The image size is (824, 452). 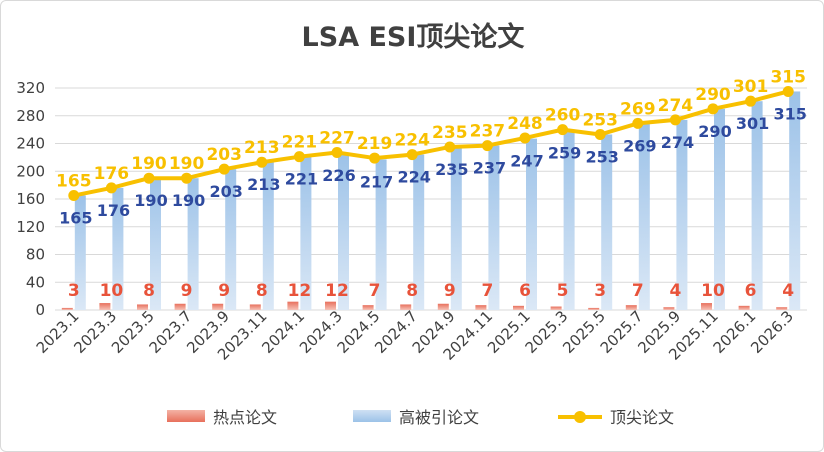 What do you see at coordinates (676, 106) in the screenshot?
I see `data-label-top: 274` at bounding box center [676, 106].